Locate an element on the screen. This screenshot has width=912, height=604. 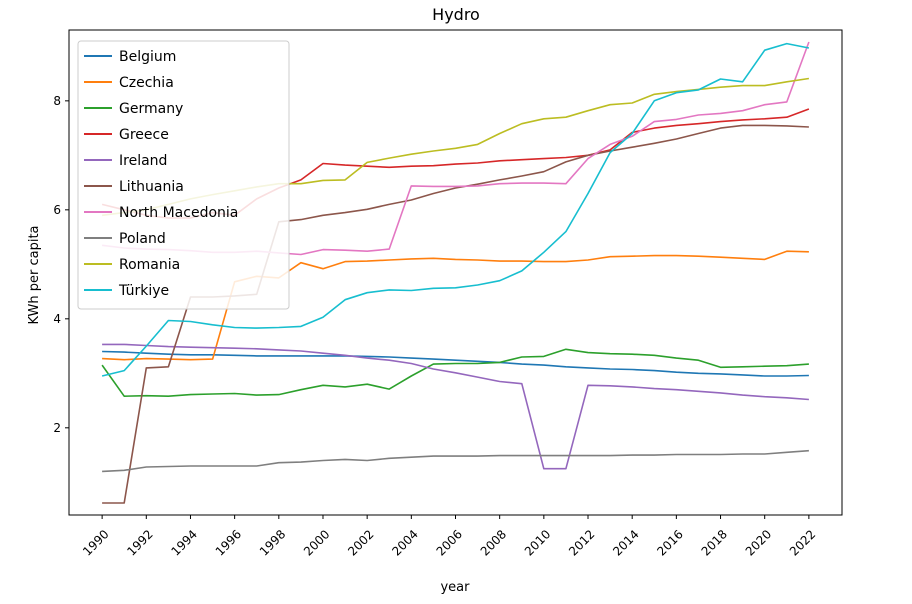
legend-label: Czechia is located at coordinates (146, 83).